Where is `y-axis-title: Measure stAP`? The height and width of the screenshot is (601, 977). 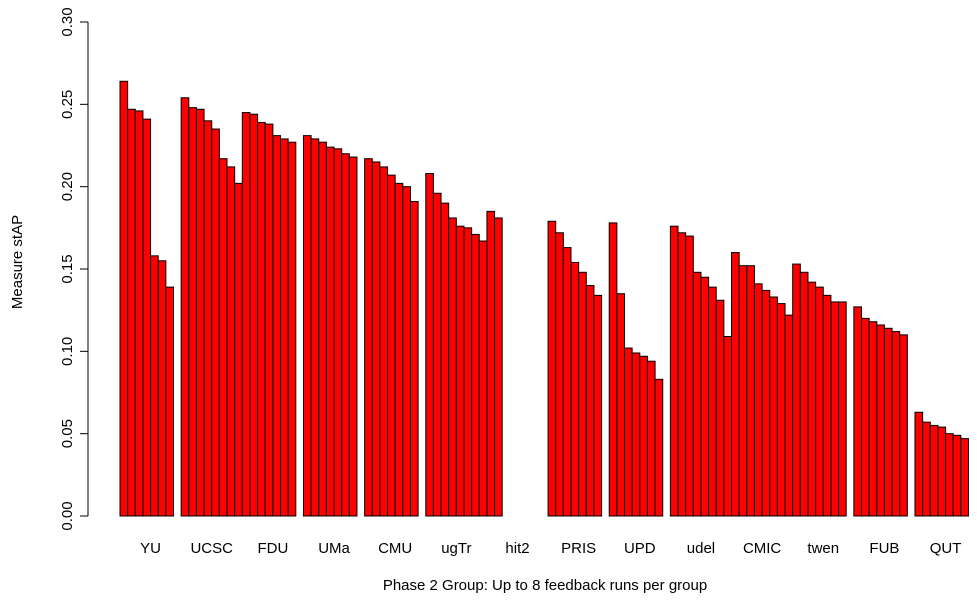 y-axis-title: Measure stAP is located at coordinates (17, 262).